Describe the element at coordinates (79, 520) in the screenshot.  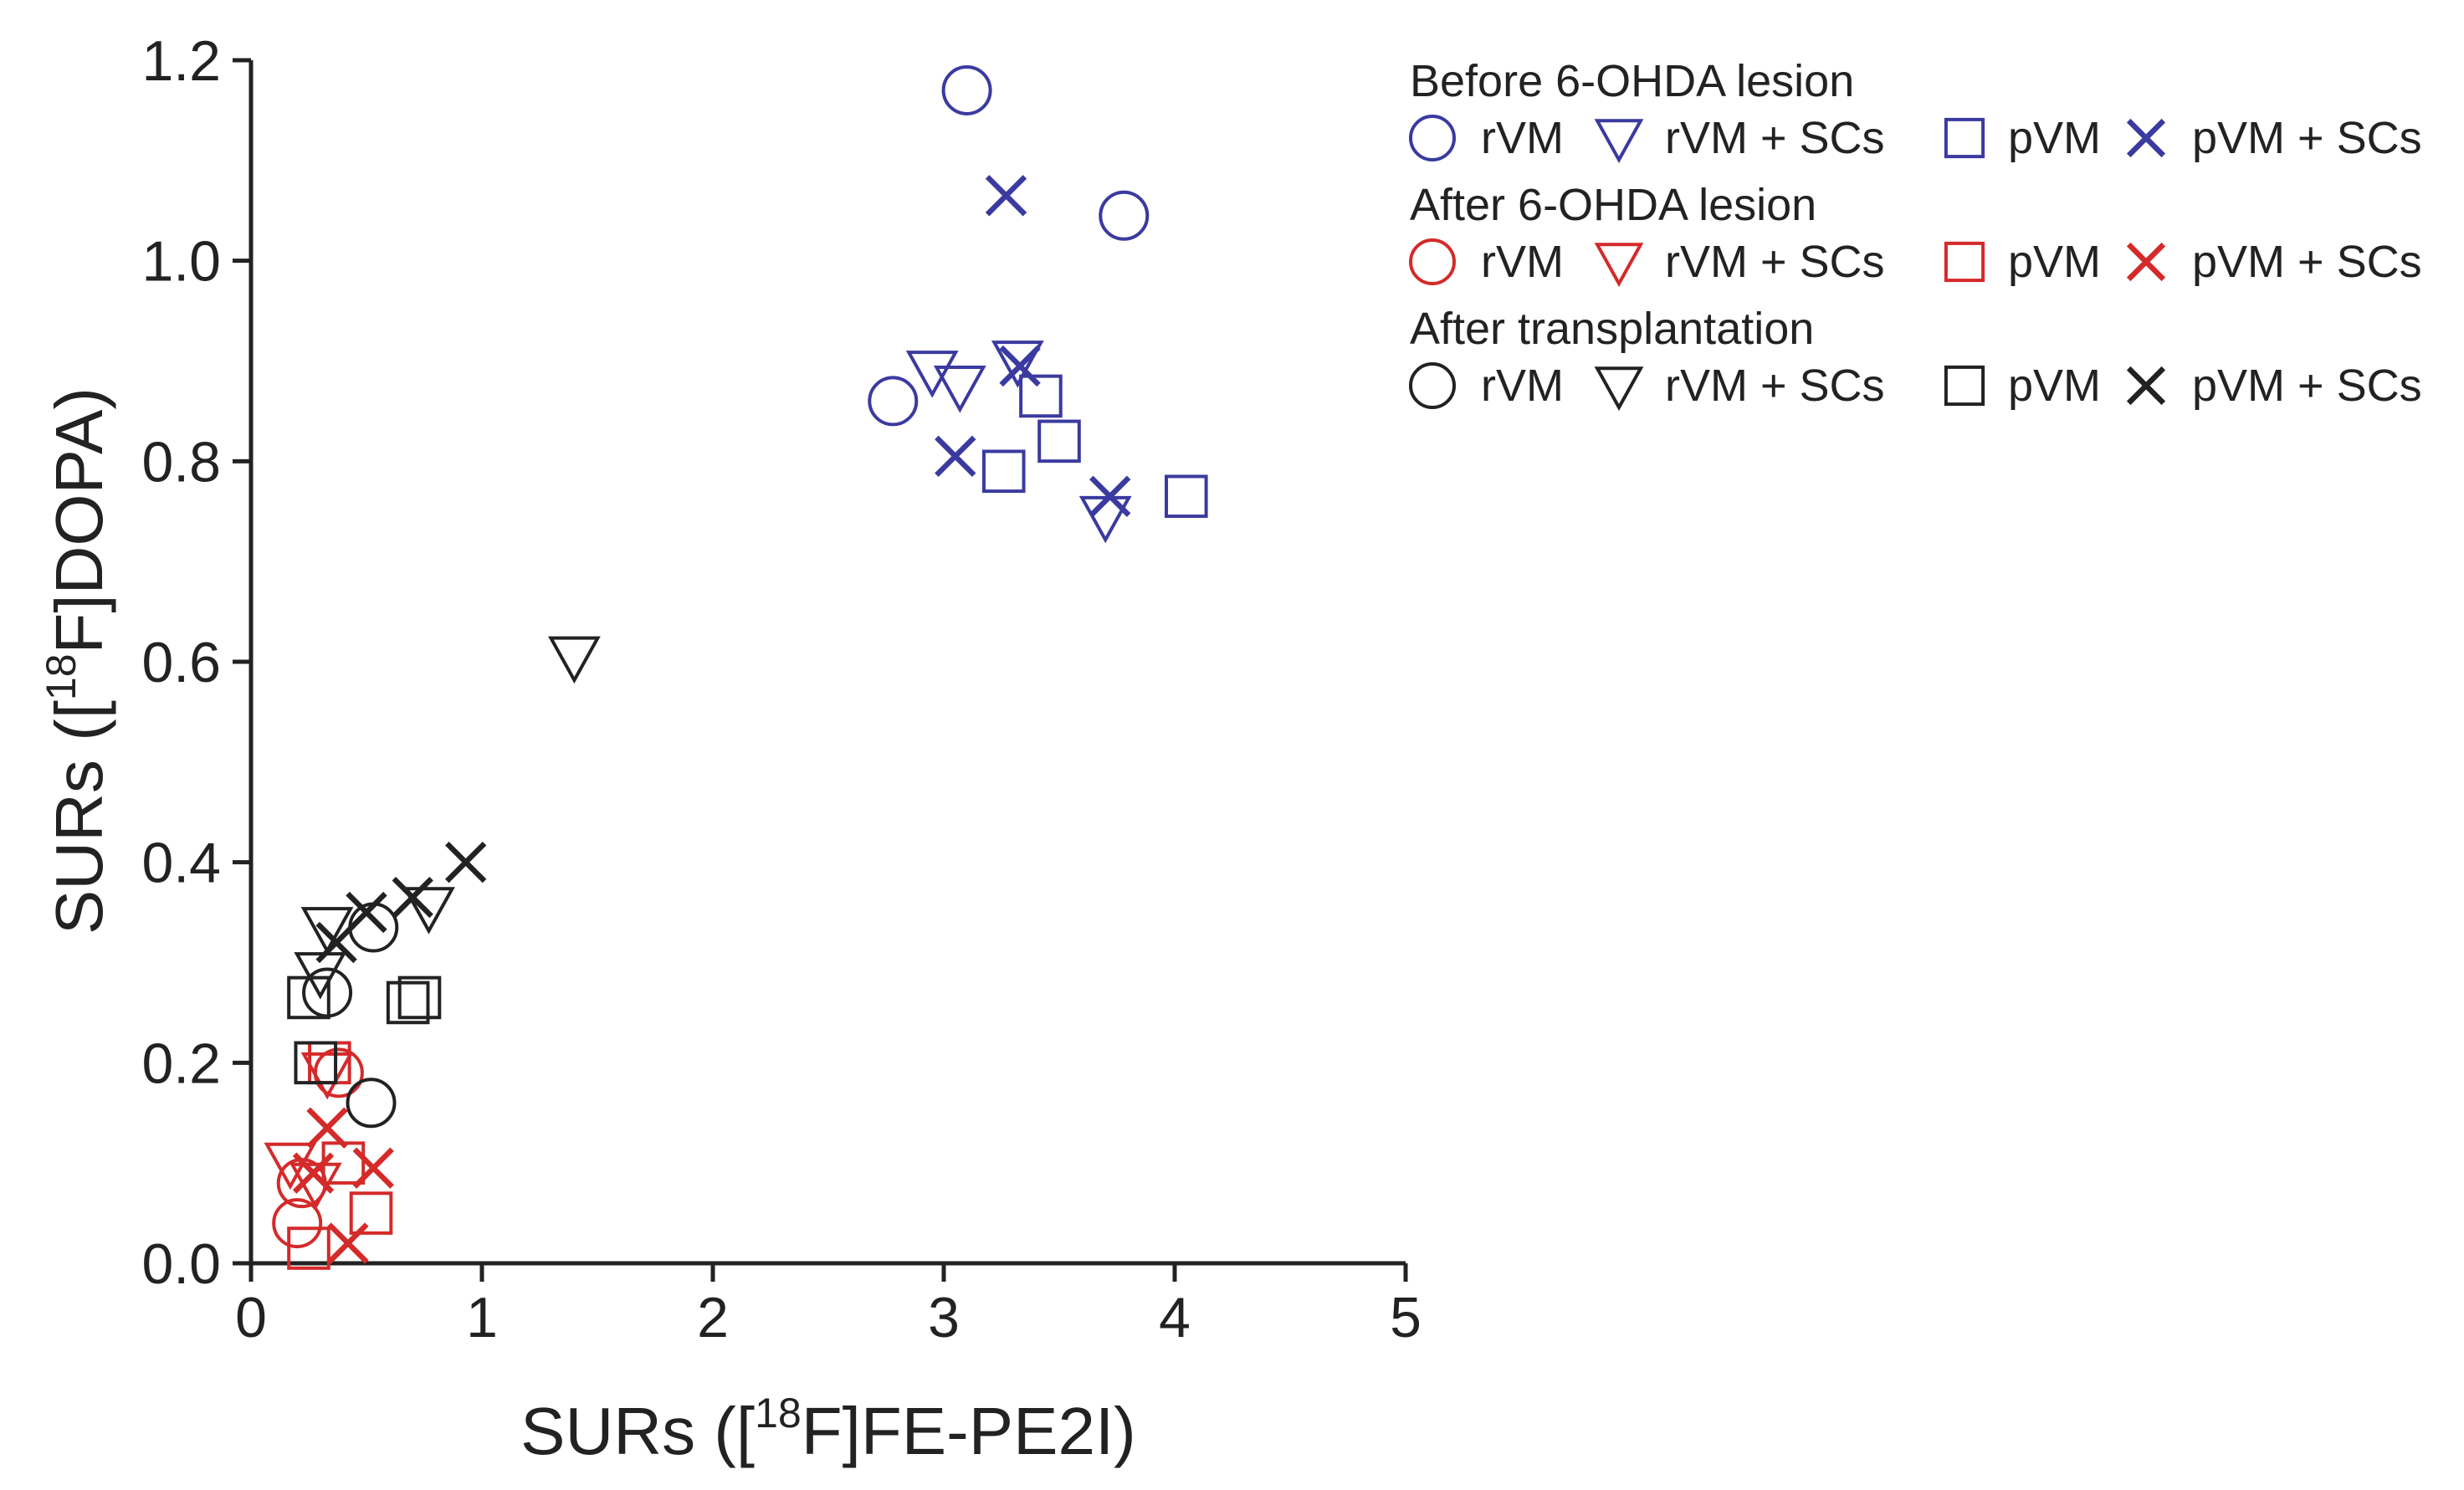
I see `y-axis-title-post: F]DOPA)` at that location.